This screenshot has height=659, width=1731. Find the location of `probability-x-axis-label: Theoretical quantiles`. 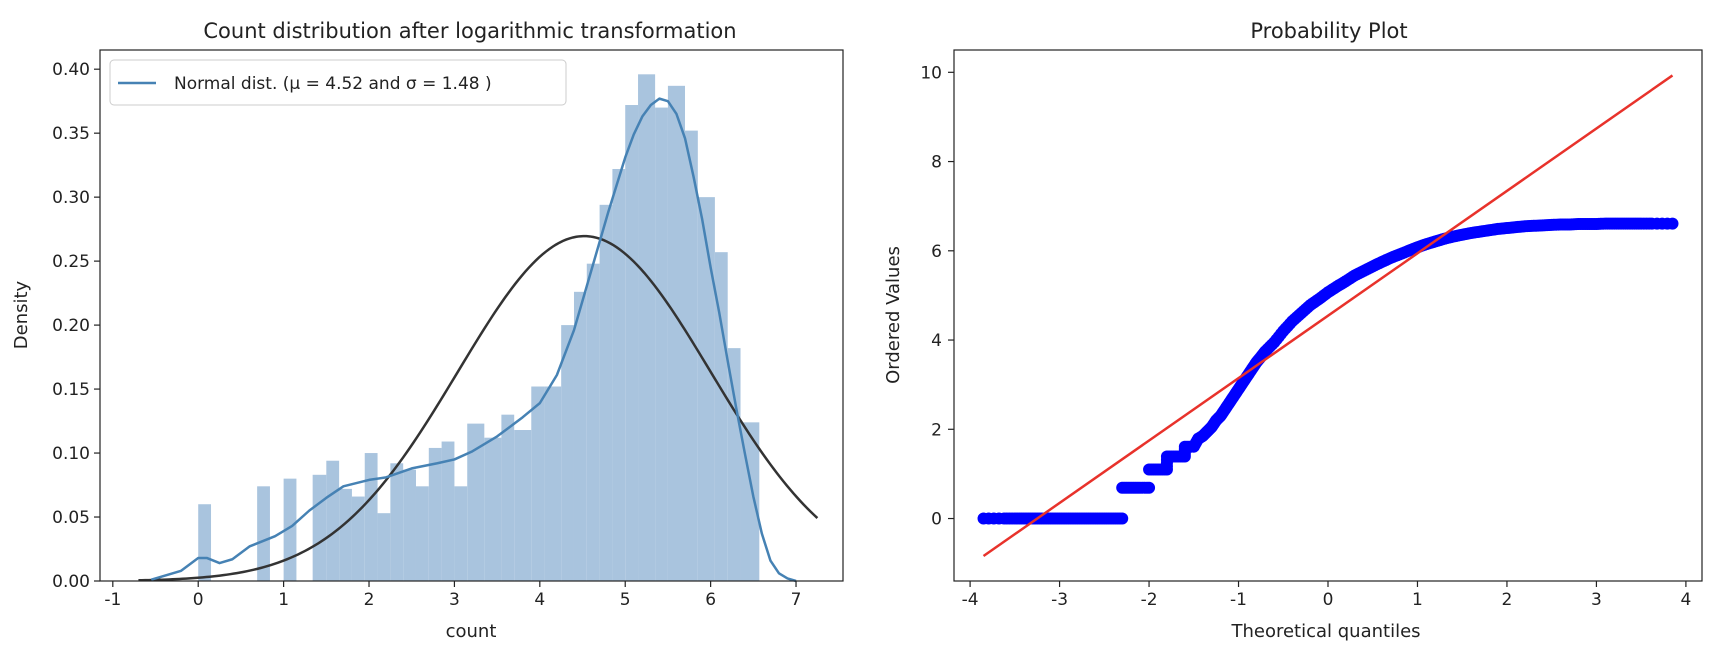

probability-x-axis-label: Theoretical quantiles is located at coordinates (1325, 631).